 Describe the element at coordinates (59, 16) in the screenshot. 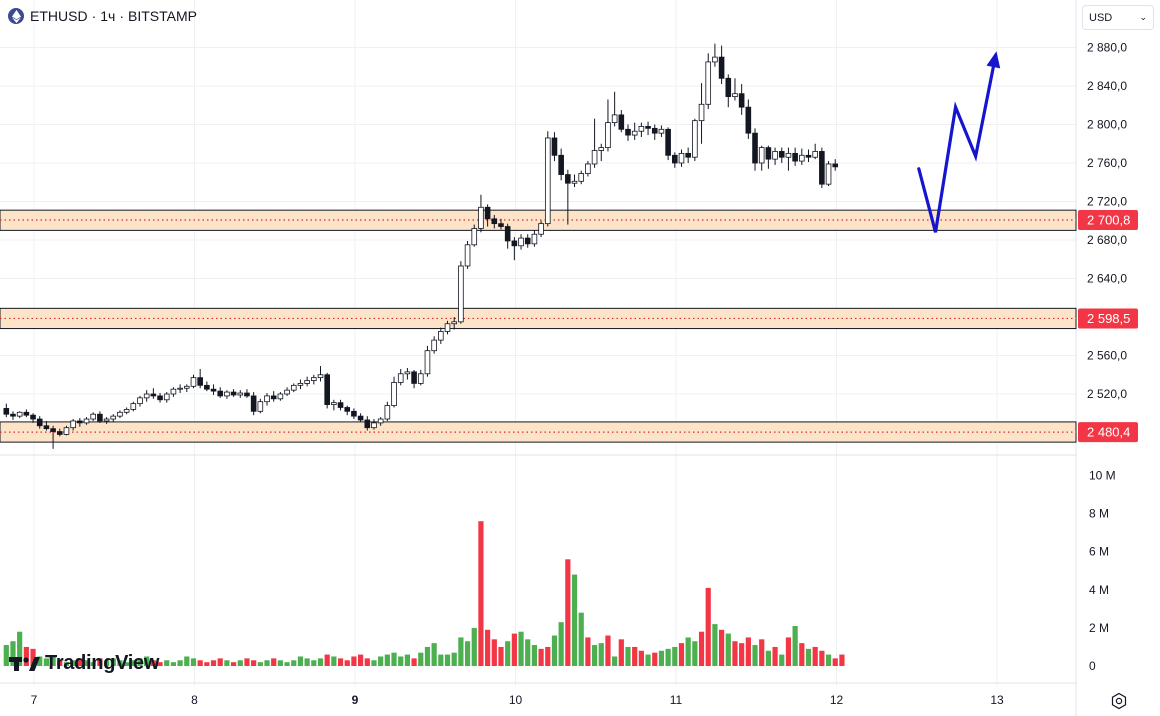

I see `symbol-name: ETHUSD` at that location.